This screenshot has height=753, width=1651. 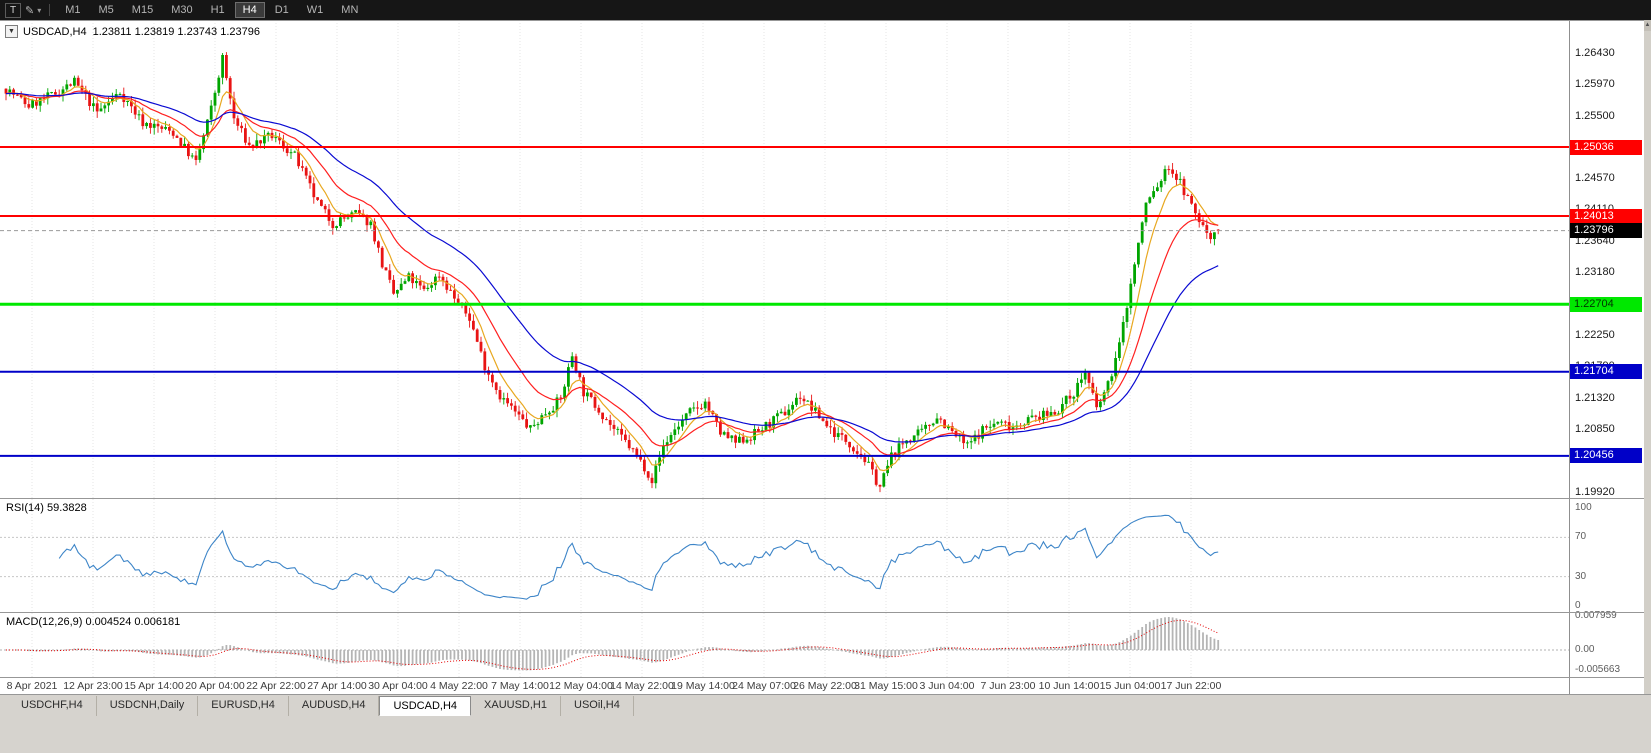 I want to click on chart-tab-usdcad-h4: USDCAD,H4, so click(x=425, y=706).